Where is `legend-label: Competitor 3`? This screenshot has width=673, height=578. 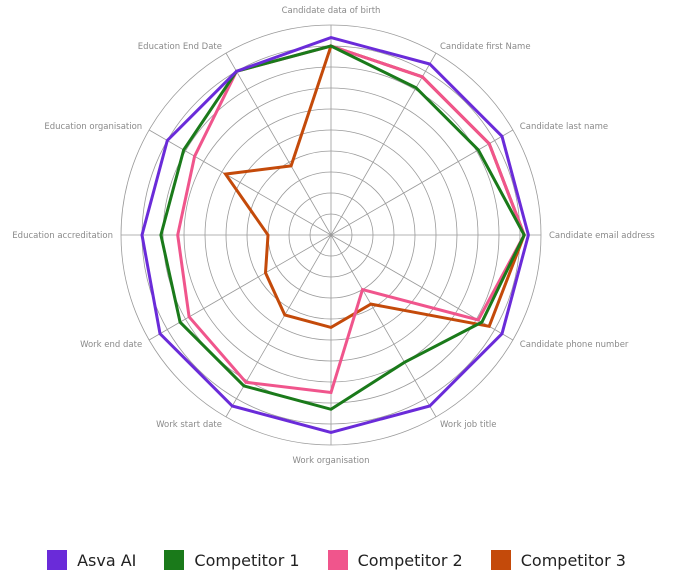
legend-label: Competitor 3 is located at coordinates (573, 560).